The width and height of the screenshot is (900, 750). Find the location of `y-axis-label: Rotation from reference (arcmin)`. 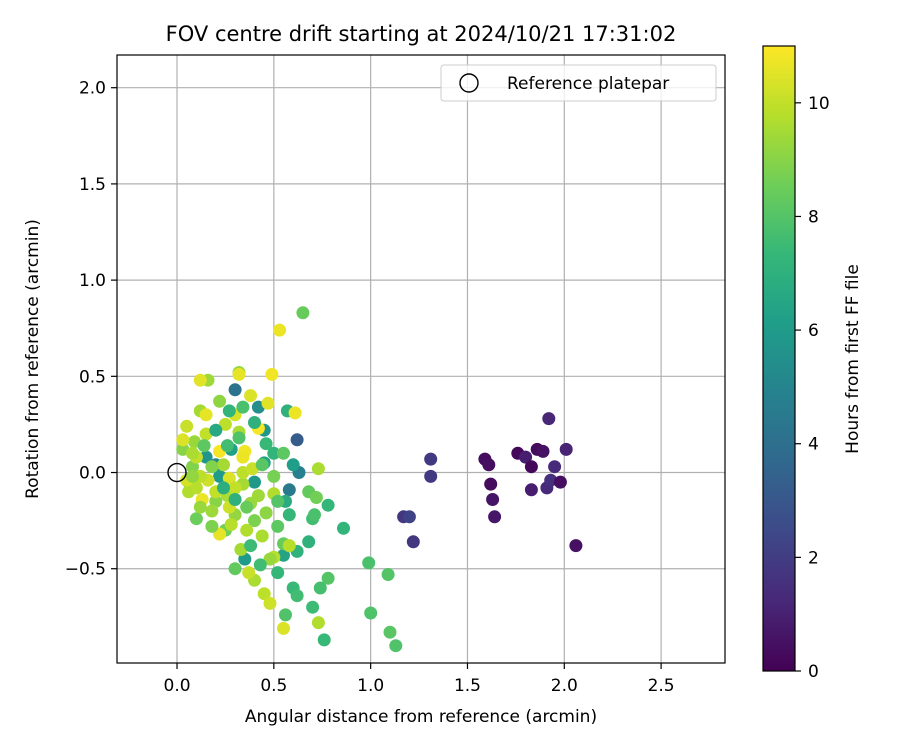

y-axis-label: Rotation from reference (arcmin) is located at coordinates (33, 359).